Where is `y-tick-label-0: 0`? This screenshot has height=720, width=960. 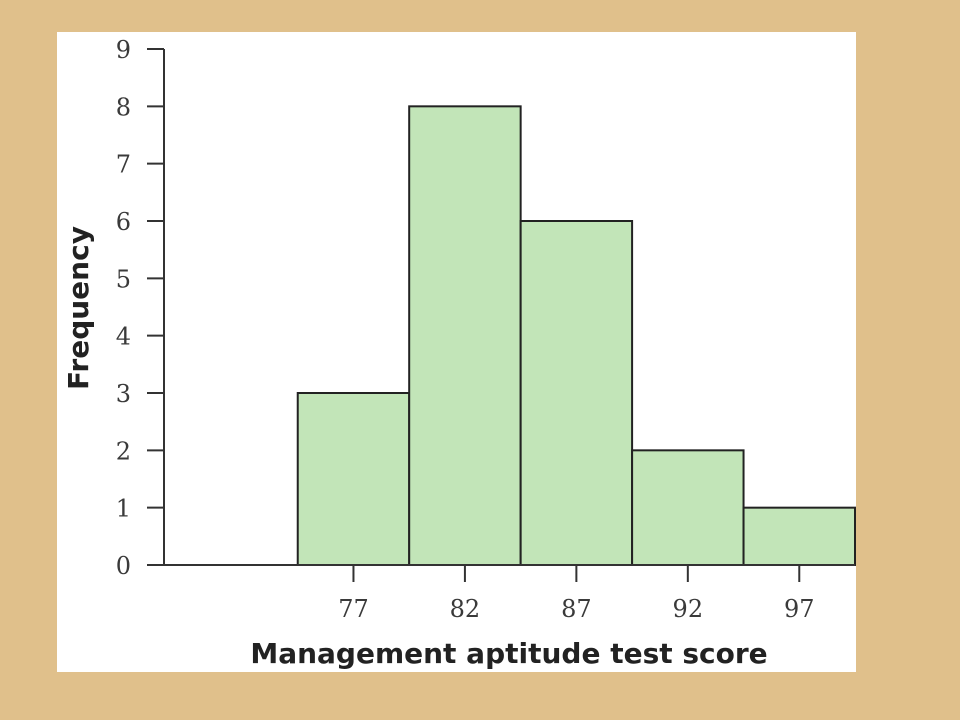
y-tick-label-0: 0 is located at coordinates (123, 566).